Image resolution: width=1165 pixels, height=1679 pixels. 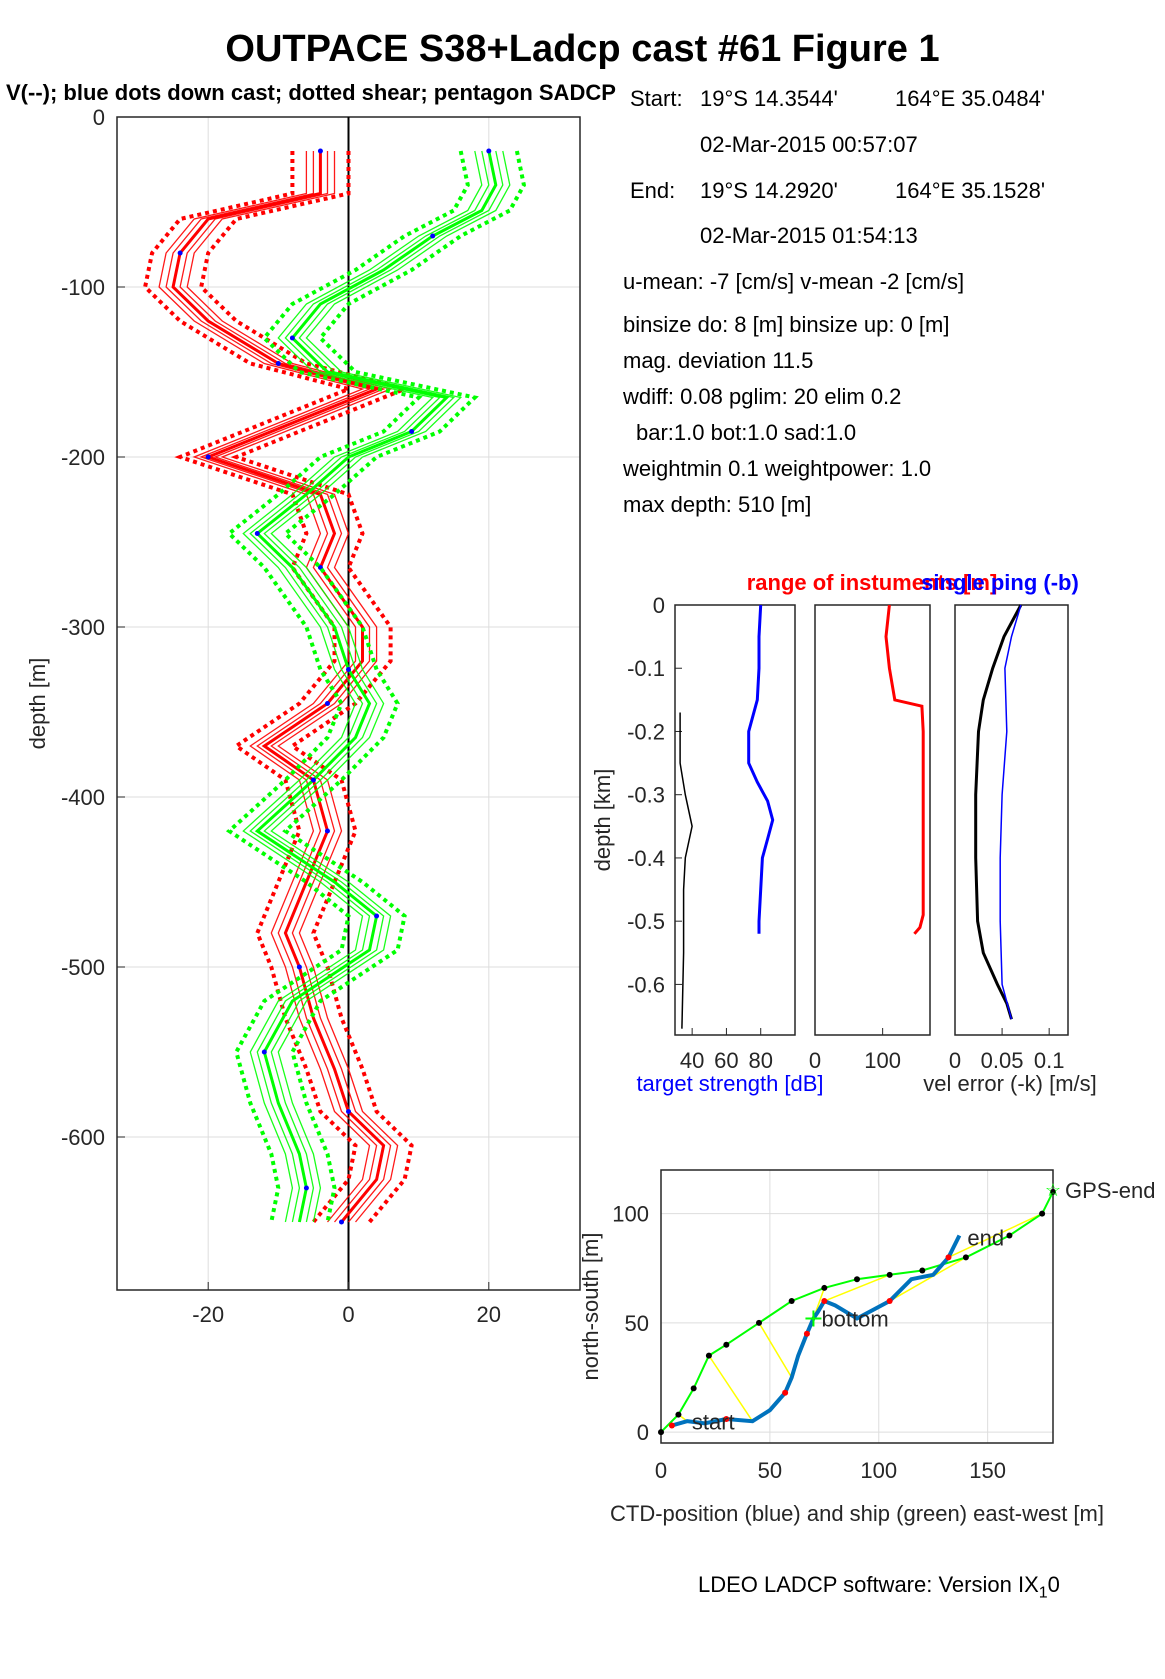 I want to click on target-strength-ytick-label: -0.3, so click(x=646, y=795).